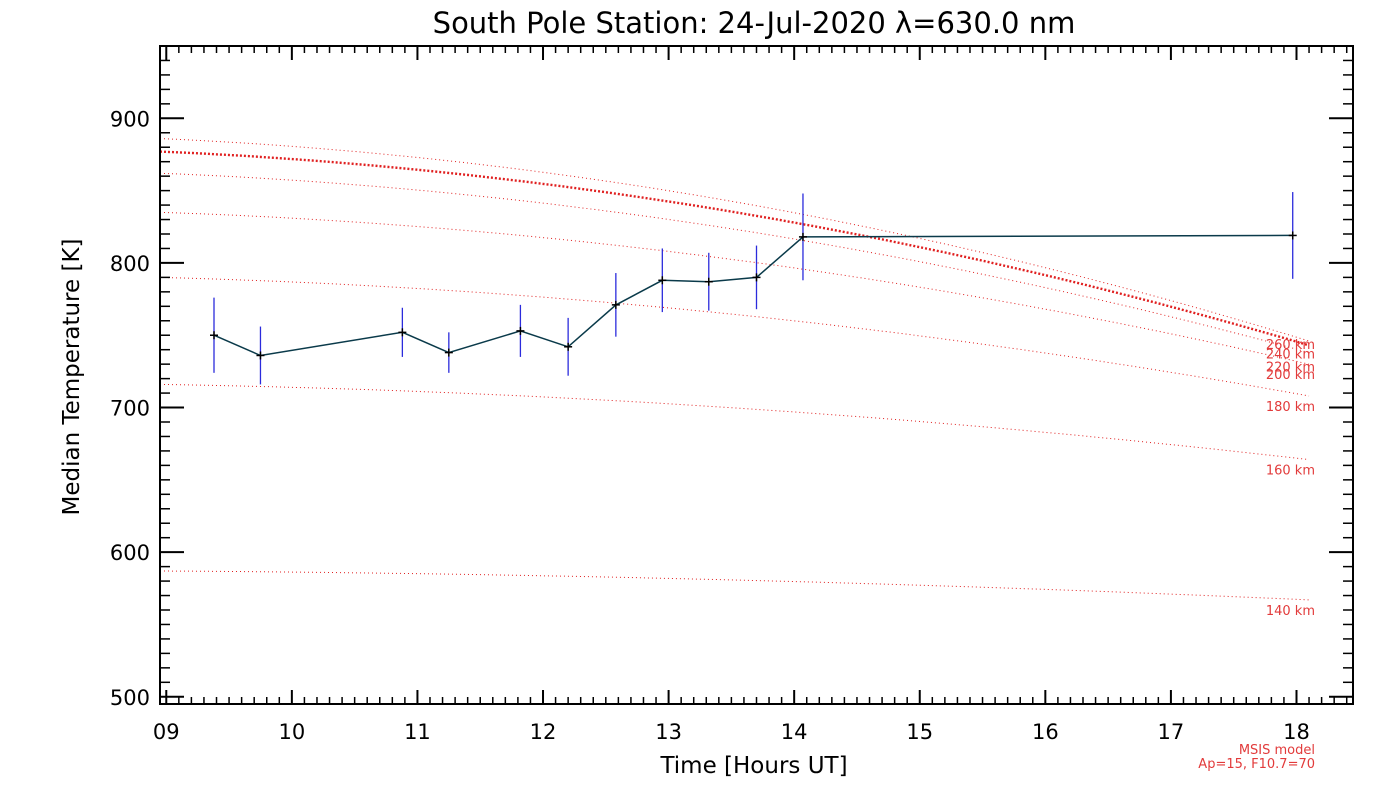 The image size is (1400, 800). I want to click on y-tick-label: 600, so click(130, 553).